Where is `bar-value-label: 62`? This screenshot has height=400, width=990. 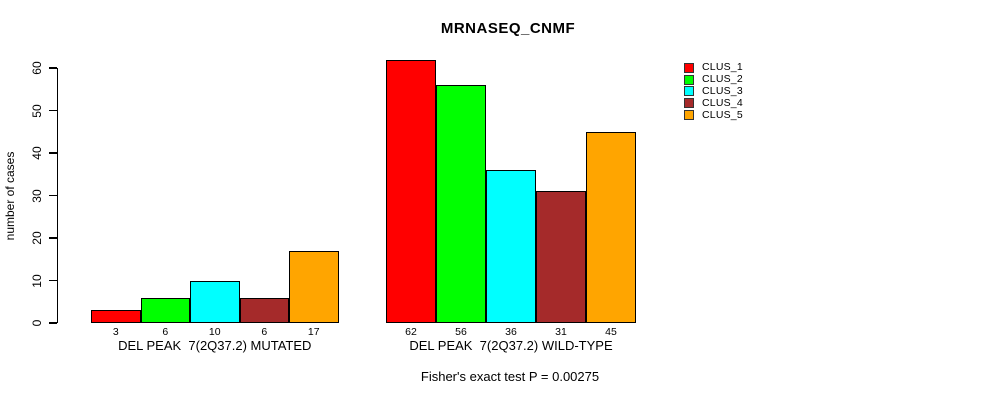
bar-value-label: 62 is located at coordinates (411, 332).